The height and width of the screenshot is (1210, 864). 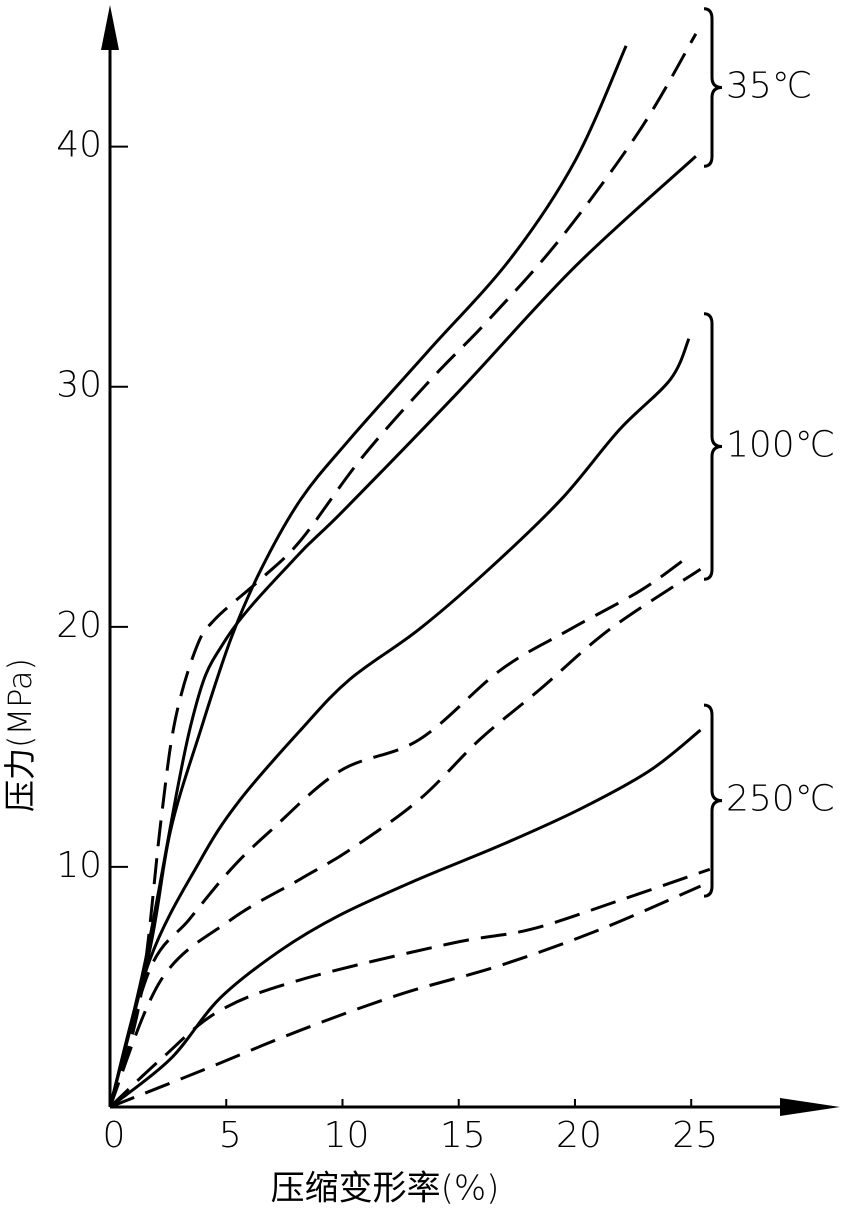 I want to click on x-tick-label: 20, so click(x=579, y=1135).